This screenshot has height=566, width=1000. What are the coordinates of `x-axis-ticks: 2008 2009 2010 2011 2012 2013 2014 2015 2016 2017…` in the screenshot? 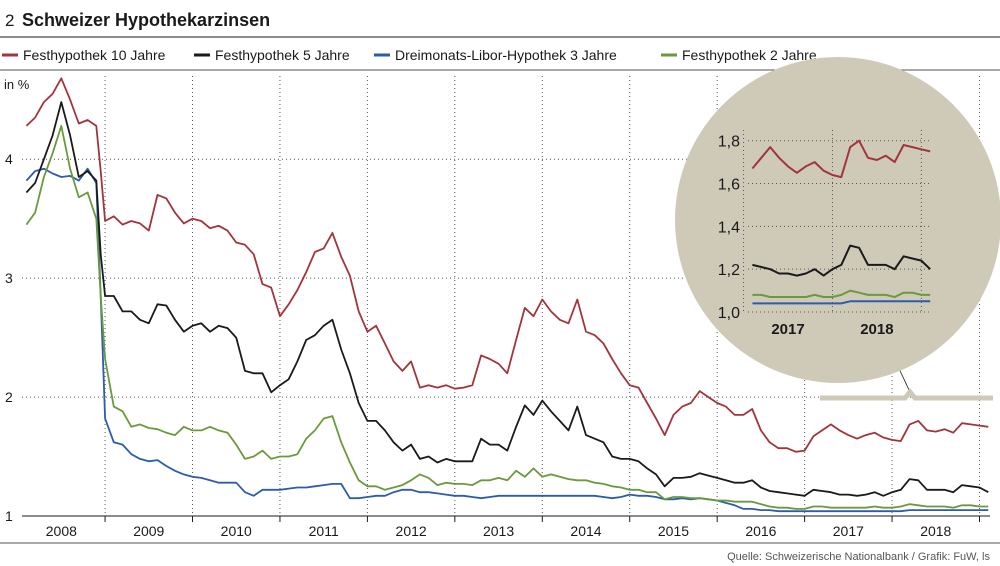 It's located at (513, 527).